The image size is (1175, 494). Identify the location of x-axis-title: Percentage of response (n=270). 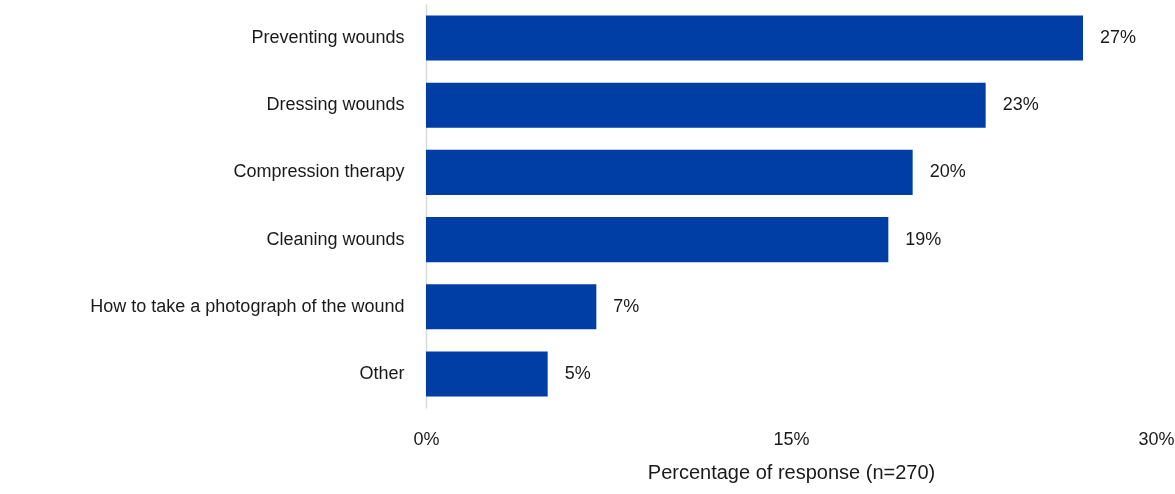
(791, 471).